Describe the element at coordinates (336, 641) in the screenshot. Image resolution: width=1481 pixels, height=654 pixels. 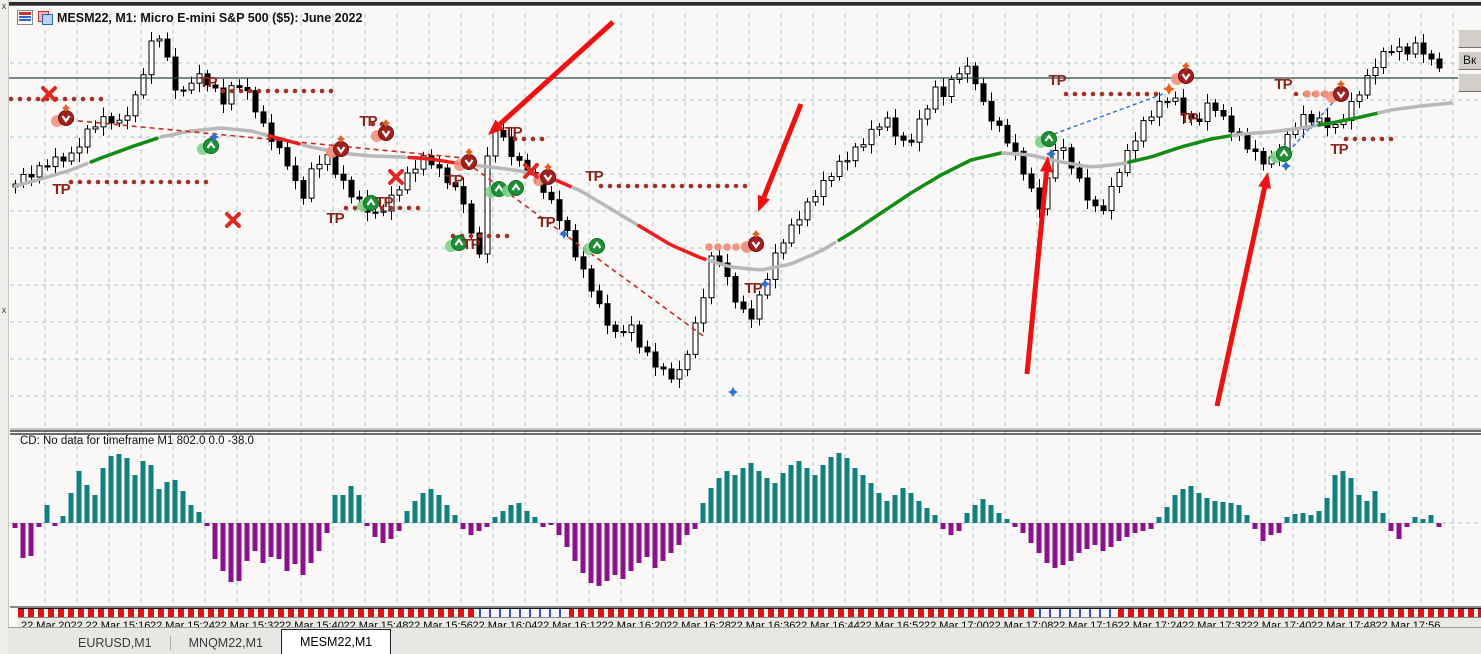
I see `tab-mesm22-m1: MESM22,M1` at that location.